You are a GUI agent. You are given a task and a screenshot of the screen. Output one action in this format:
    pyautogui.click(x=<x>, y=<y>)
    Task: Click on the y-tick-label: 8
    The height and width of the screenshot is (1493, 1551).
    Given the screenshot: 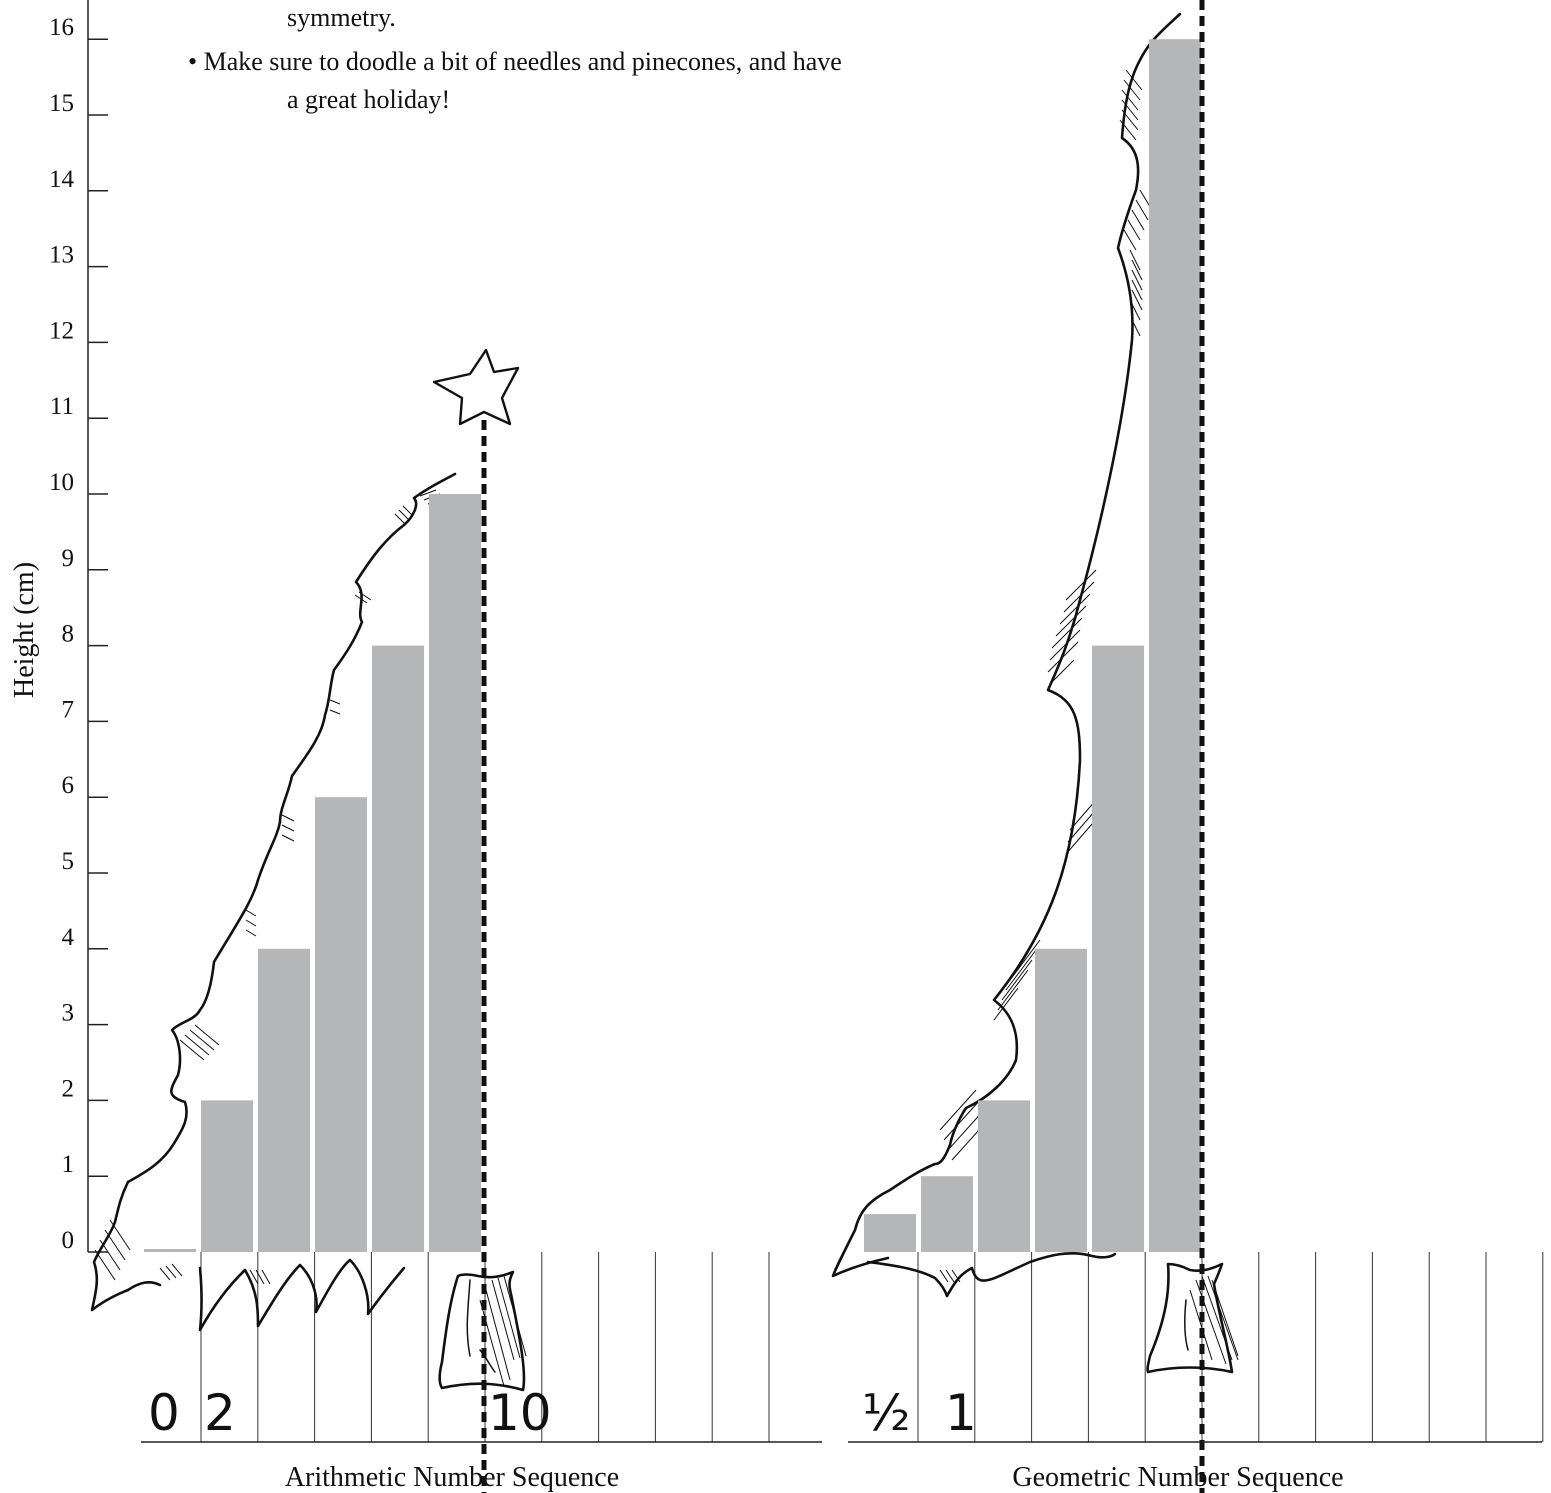 What is the action you would take?
    pyautogui.click(x=68, y=634)
    